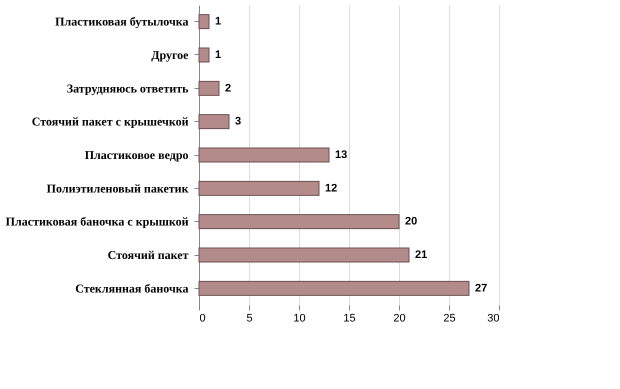 Image resolution: width=620 pixels, height=389 pixels. I want to click on data-label: 20, so click(411, 222).